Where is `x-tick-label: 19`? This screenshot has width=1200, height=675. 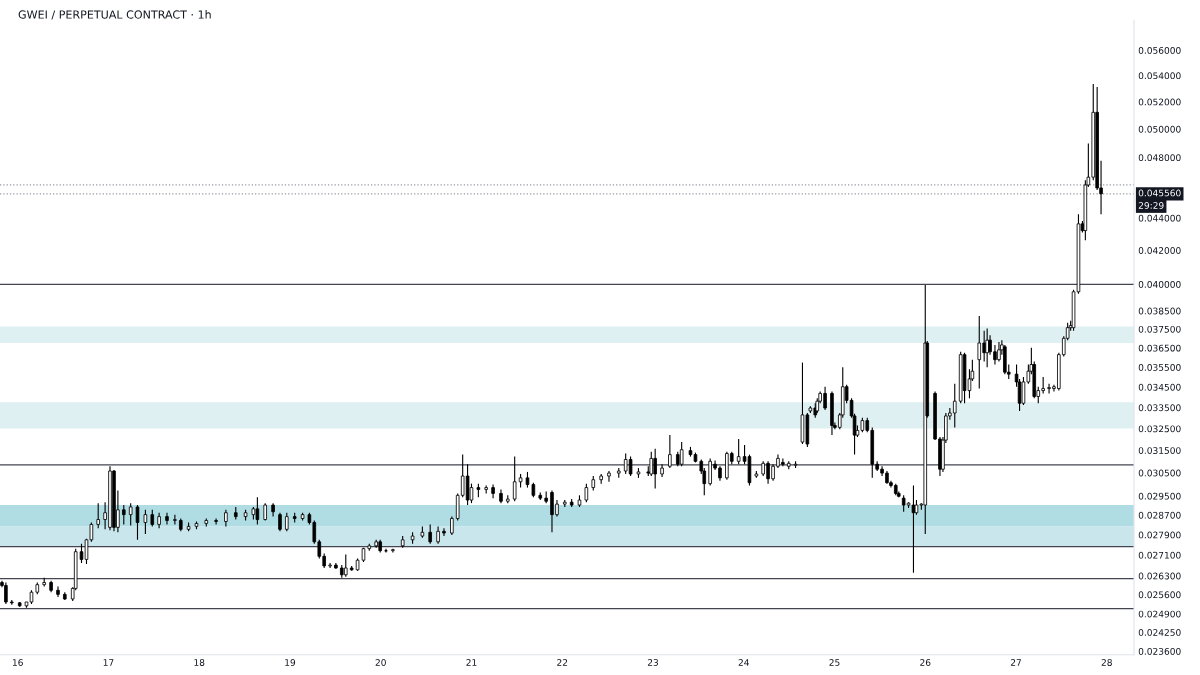
x-tick-label: 19 is located at coordinates (290, 662).